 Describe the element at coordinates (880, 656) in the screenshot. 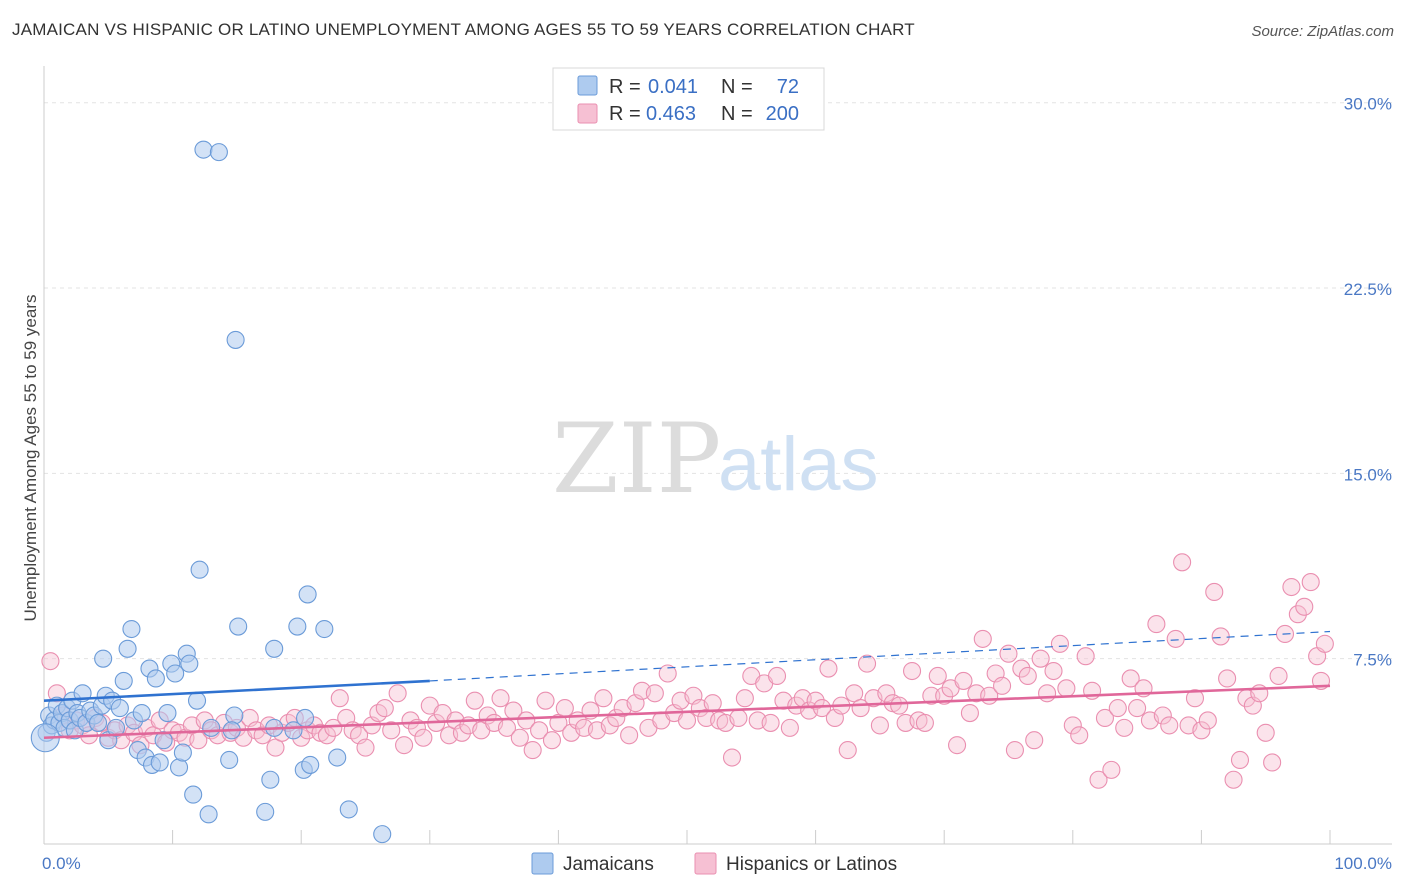

I see `jamaican-trend-extension` at that location.